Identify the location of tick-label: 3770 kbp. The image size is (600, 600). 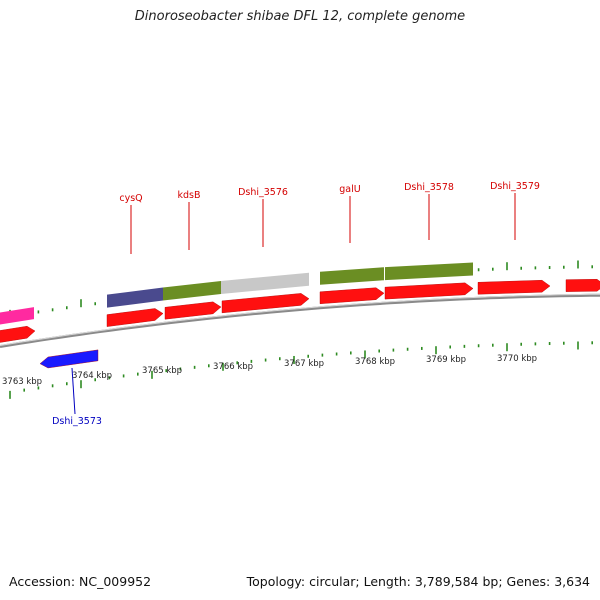
(517, 359).